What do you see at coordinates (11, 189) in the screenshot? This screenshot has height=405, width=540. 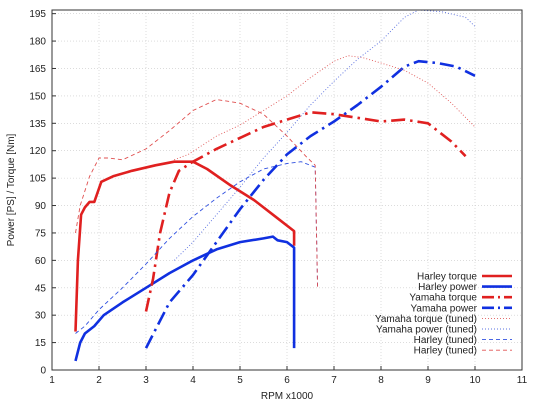 I see `y-axis-title: Power [PS] / Torque [Nm]` at bounding box center [11, 189].